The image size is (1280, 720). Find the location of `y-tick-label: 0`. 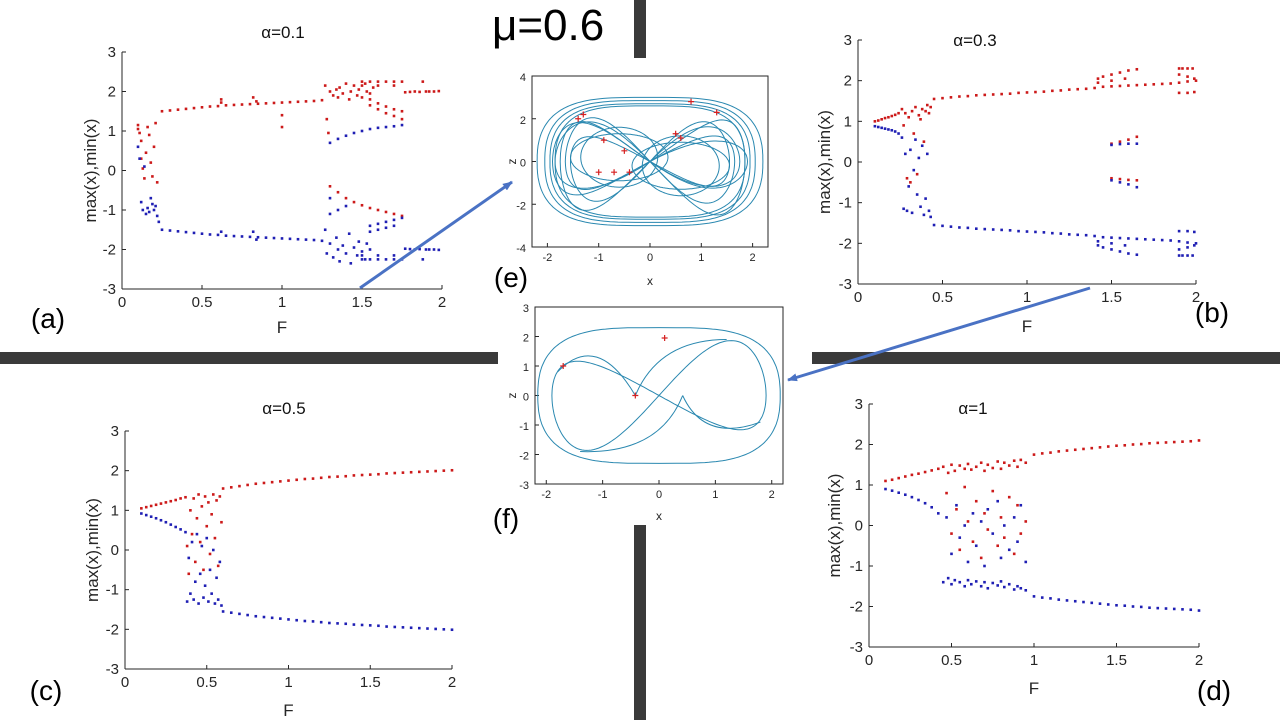

y-tick-label: 0 is located at coordinates (848, 162).